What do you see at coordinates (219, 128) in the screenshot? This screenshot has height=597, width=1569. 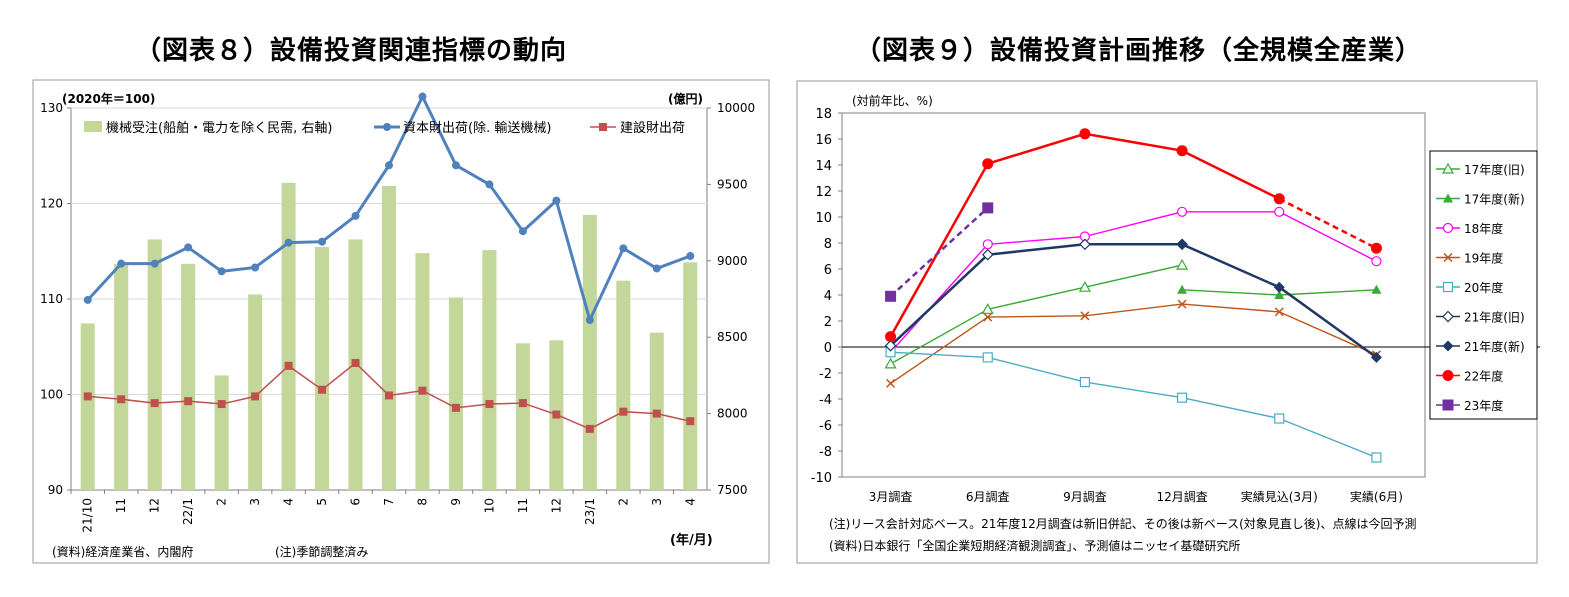 I see `legend-label-bar: 機械受注(船舶・電力を除く民需, 右軸)` at bounding box center [219, 128].